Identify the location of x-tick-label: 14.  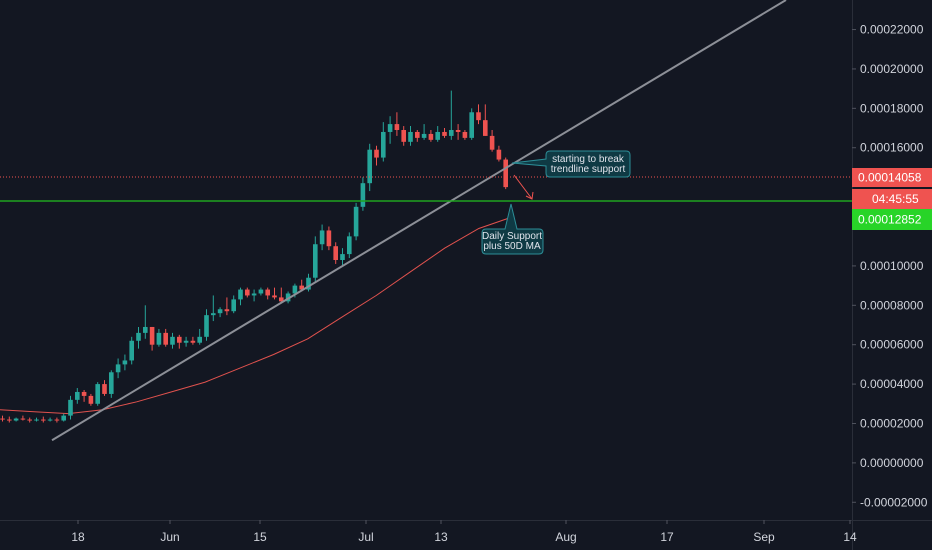
(850, 537).